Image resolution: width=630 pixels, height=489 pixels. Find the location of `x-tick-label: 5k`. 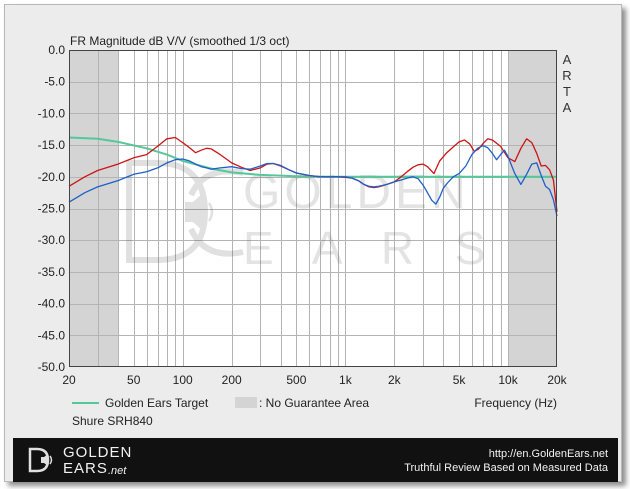

x-tick-label: 5k is located at coordinates (460, 380).